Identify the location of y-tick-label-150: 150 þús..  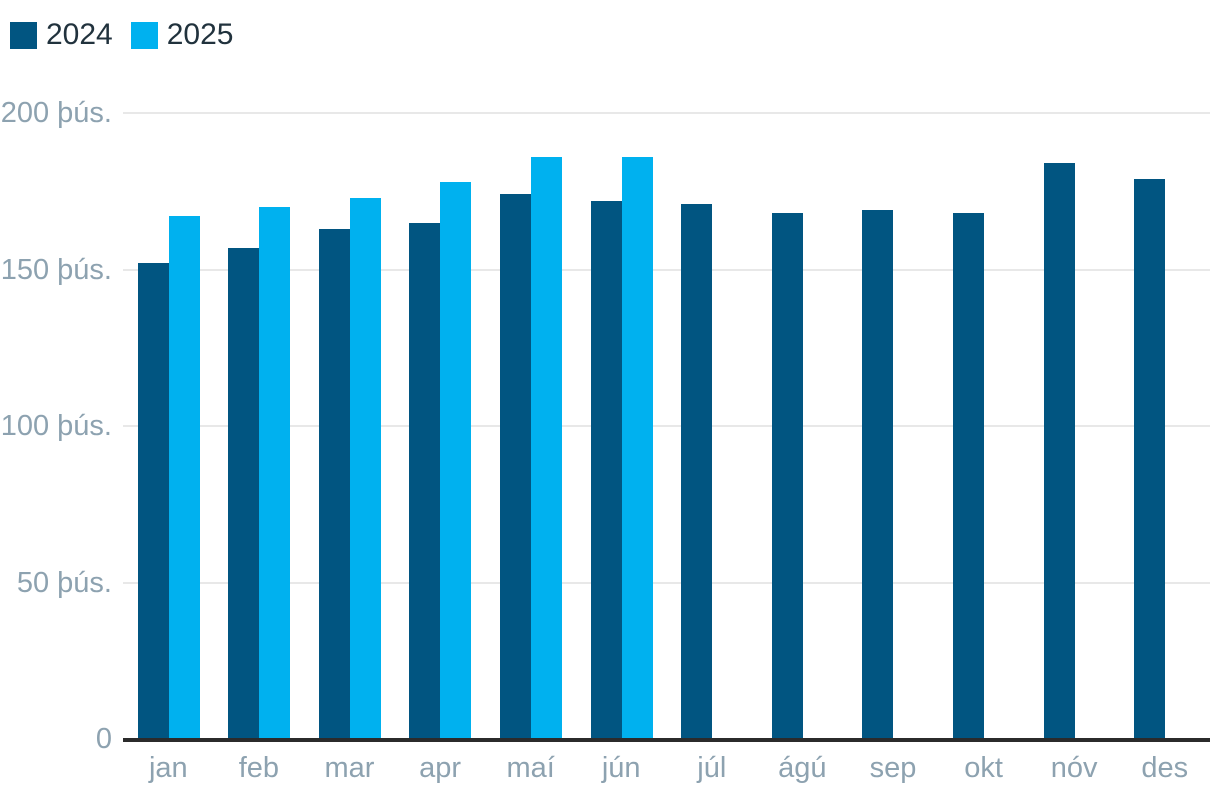
(56, 269).